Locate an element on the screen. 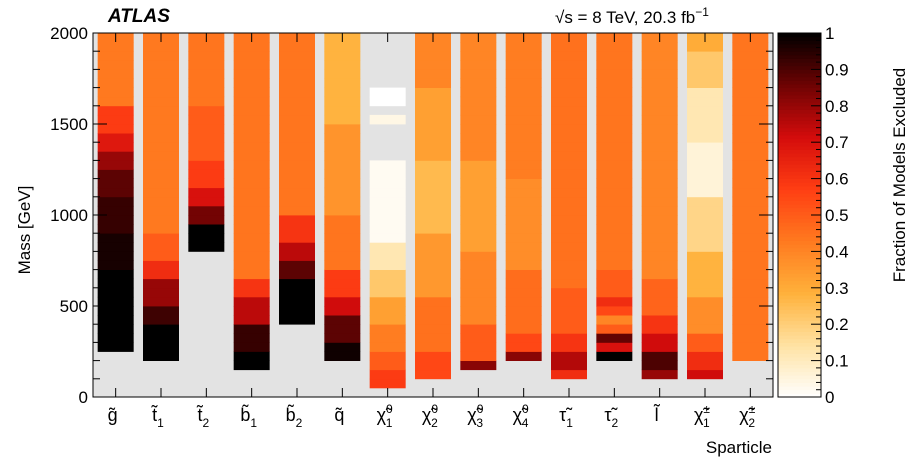  colorbar-tick-label: 0.9 is located at coordinates (837, 69).